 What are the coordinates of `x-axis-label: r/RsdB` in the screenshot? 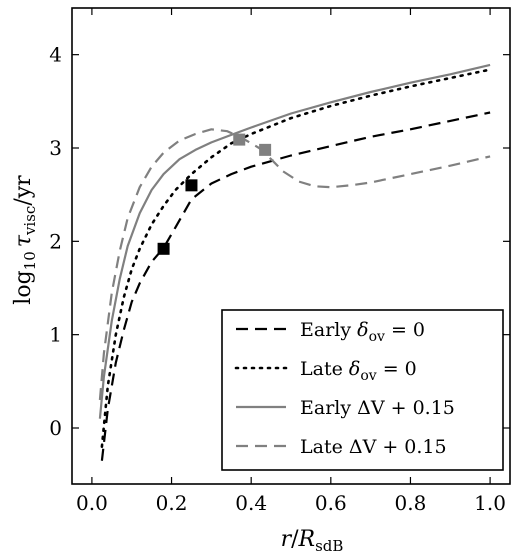 It's located at (312, 540).